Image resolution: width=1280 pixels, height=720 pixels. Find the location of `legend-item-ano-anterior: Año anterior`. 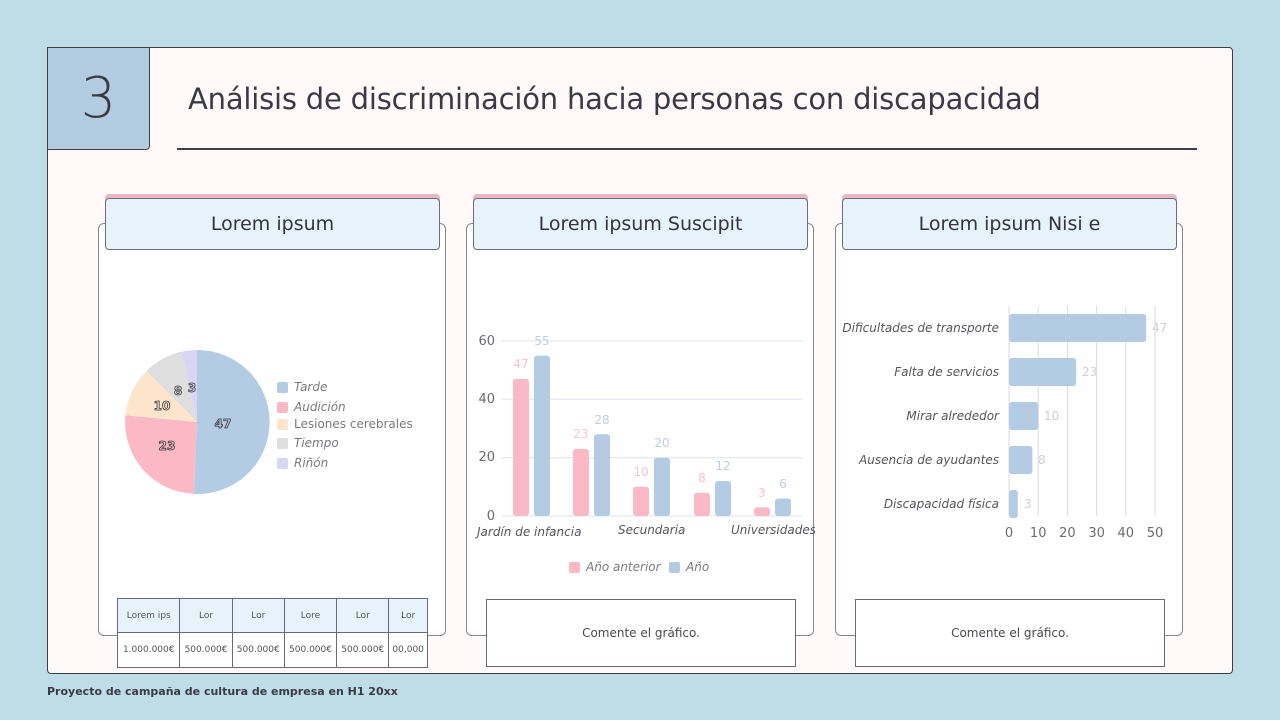

legend-item-ano-anterior: Año anterior is located at coordinates (615, 567).